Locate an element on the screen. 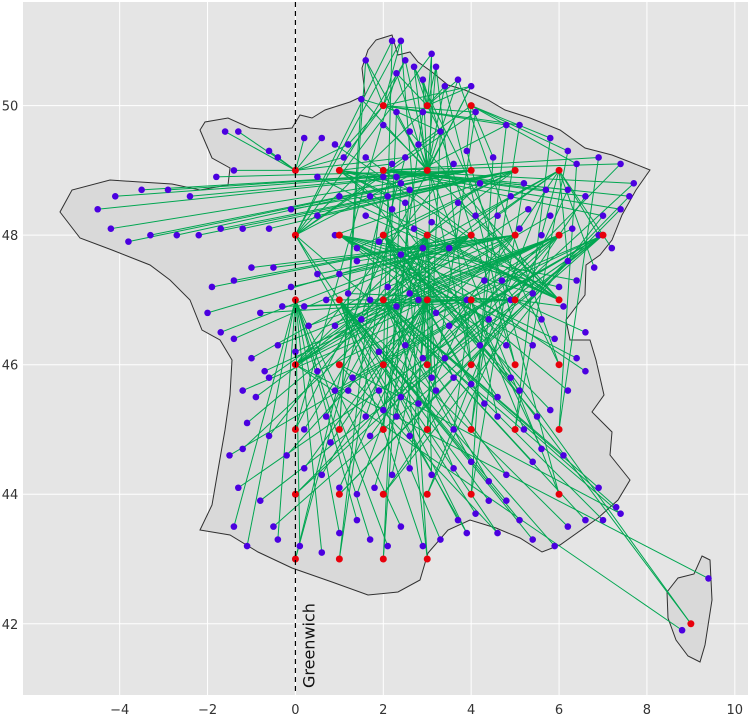 The width and height of the screenshot is (750, 721). x-tick-label: 2 is located at coordinates (383, 710).